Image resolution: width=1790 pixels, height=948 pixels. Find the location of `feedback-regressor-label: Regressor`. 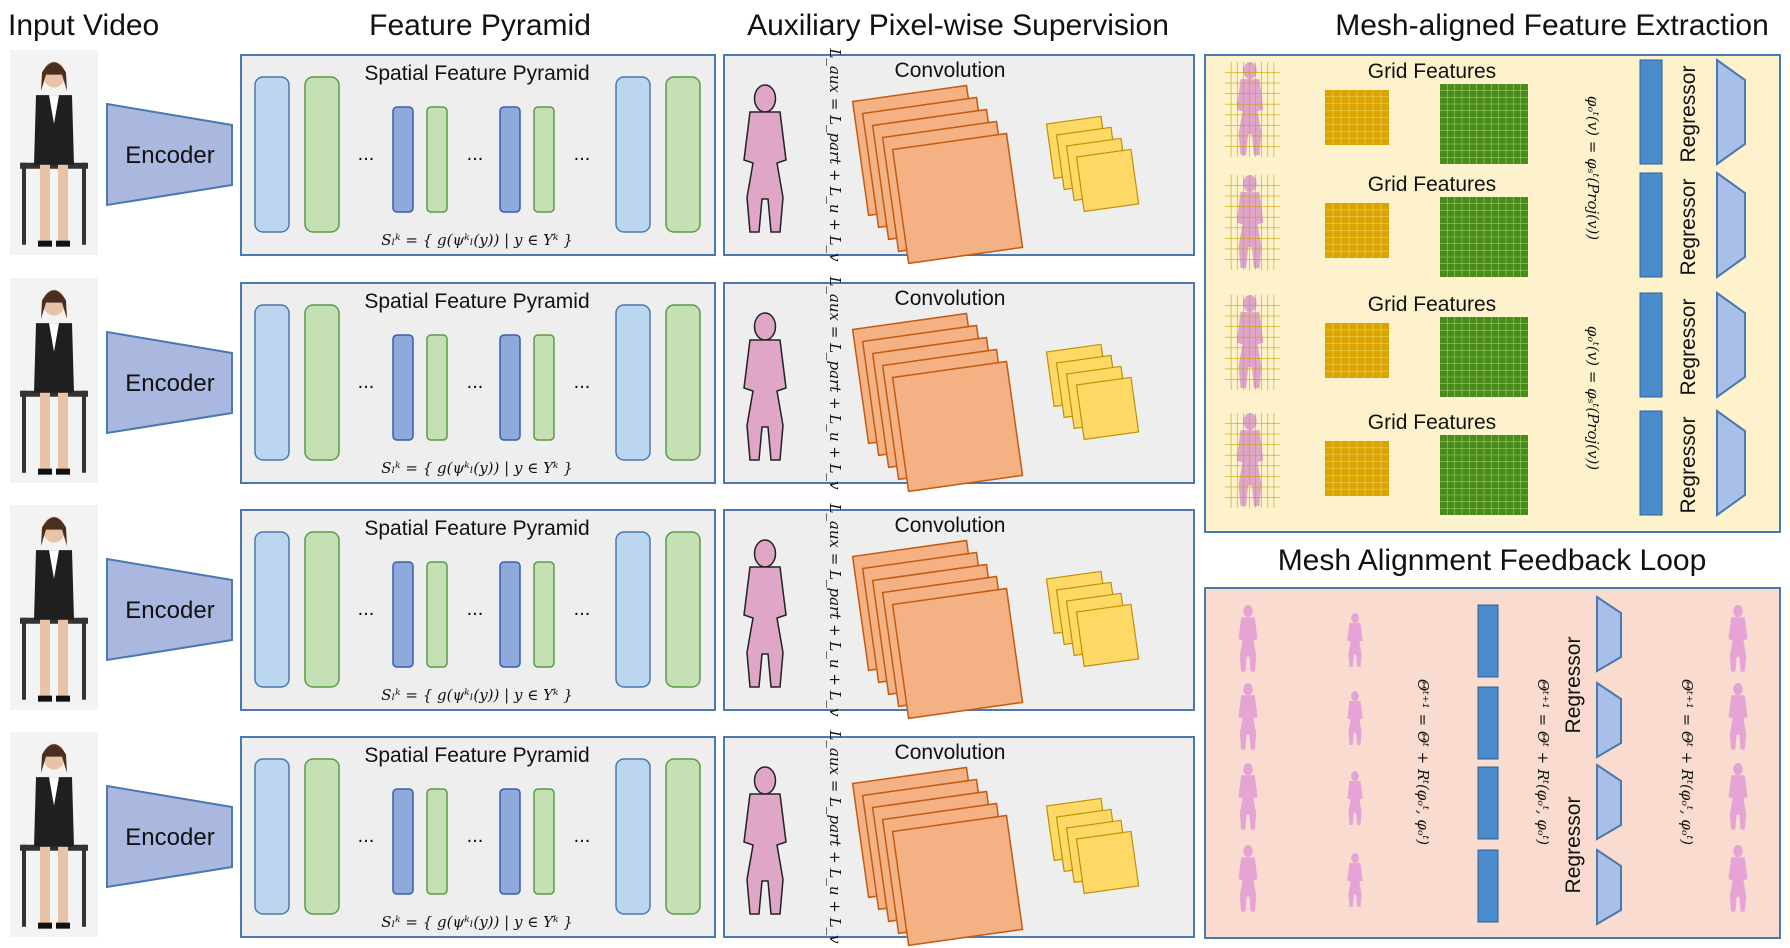

feedback-regressor-label: Regressor is located at coordinates (1573, 845).